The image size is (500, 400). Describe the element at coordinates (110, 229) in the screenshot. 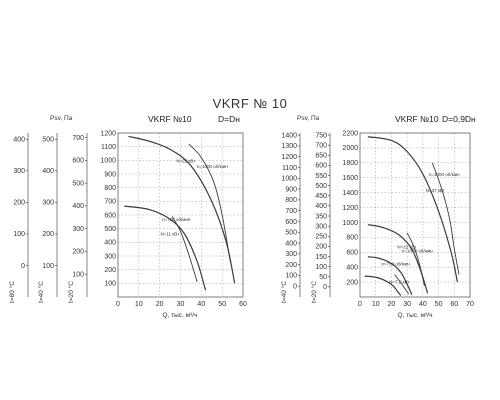

I see `y-tick-label: 500` at that location.